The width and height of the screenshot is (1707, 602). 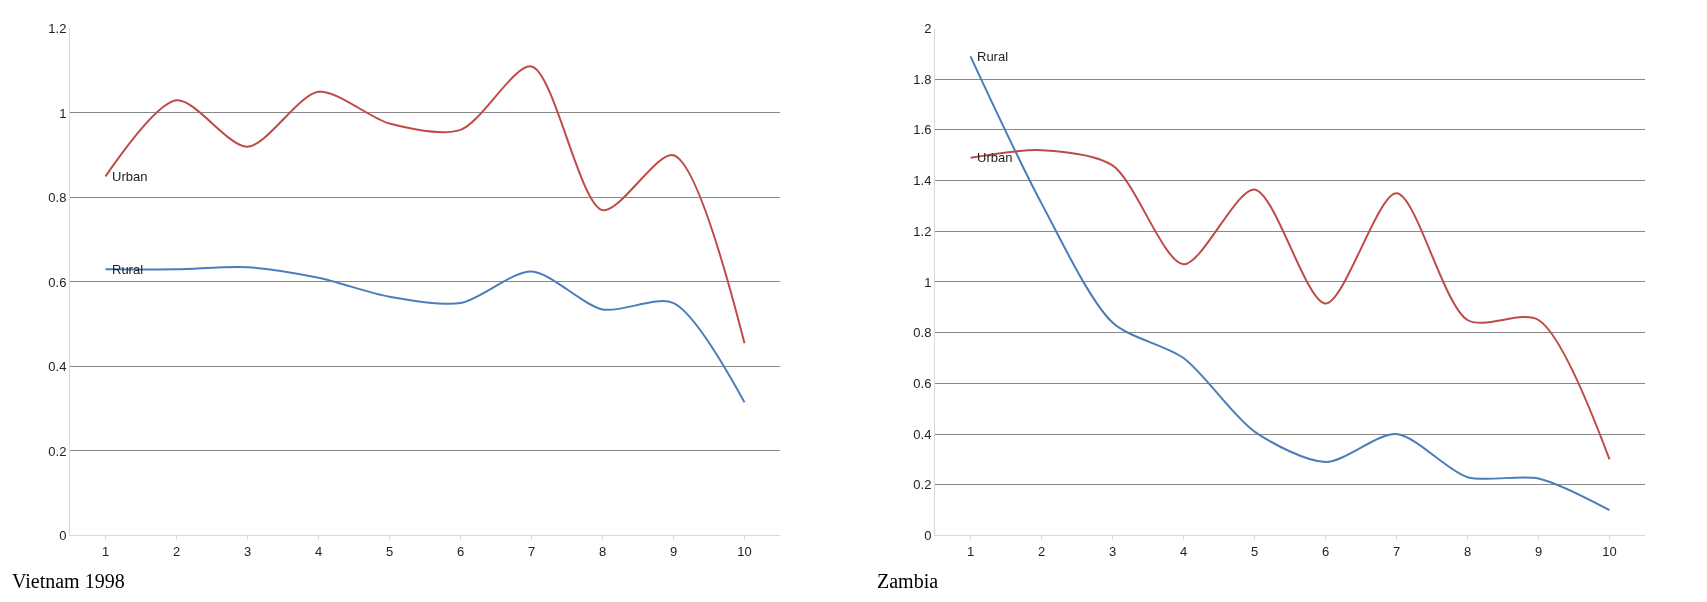 What do you see at coordinates (68, 581) in the screenshot?
I see `text: Vietnam 1998` at bounding box center [68, 581].